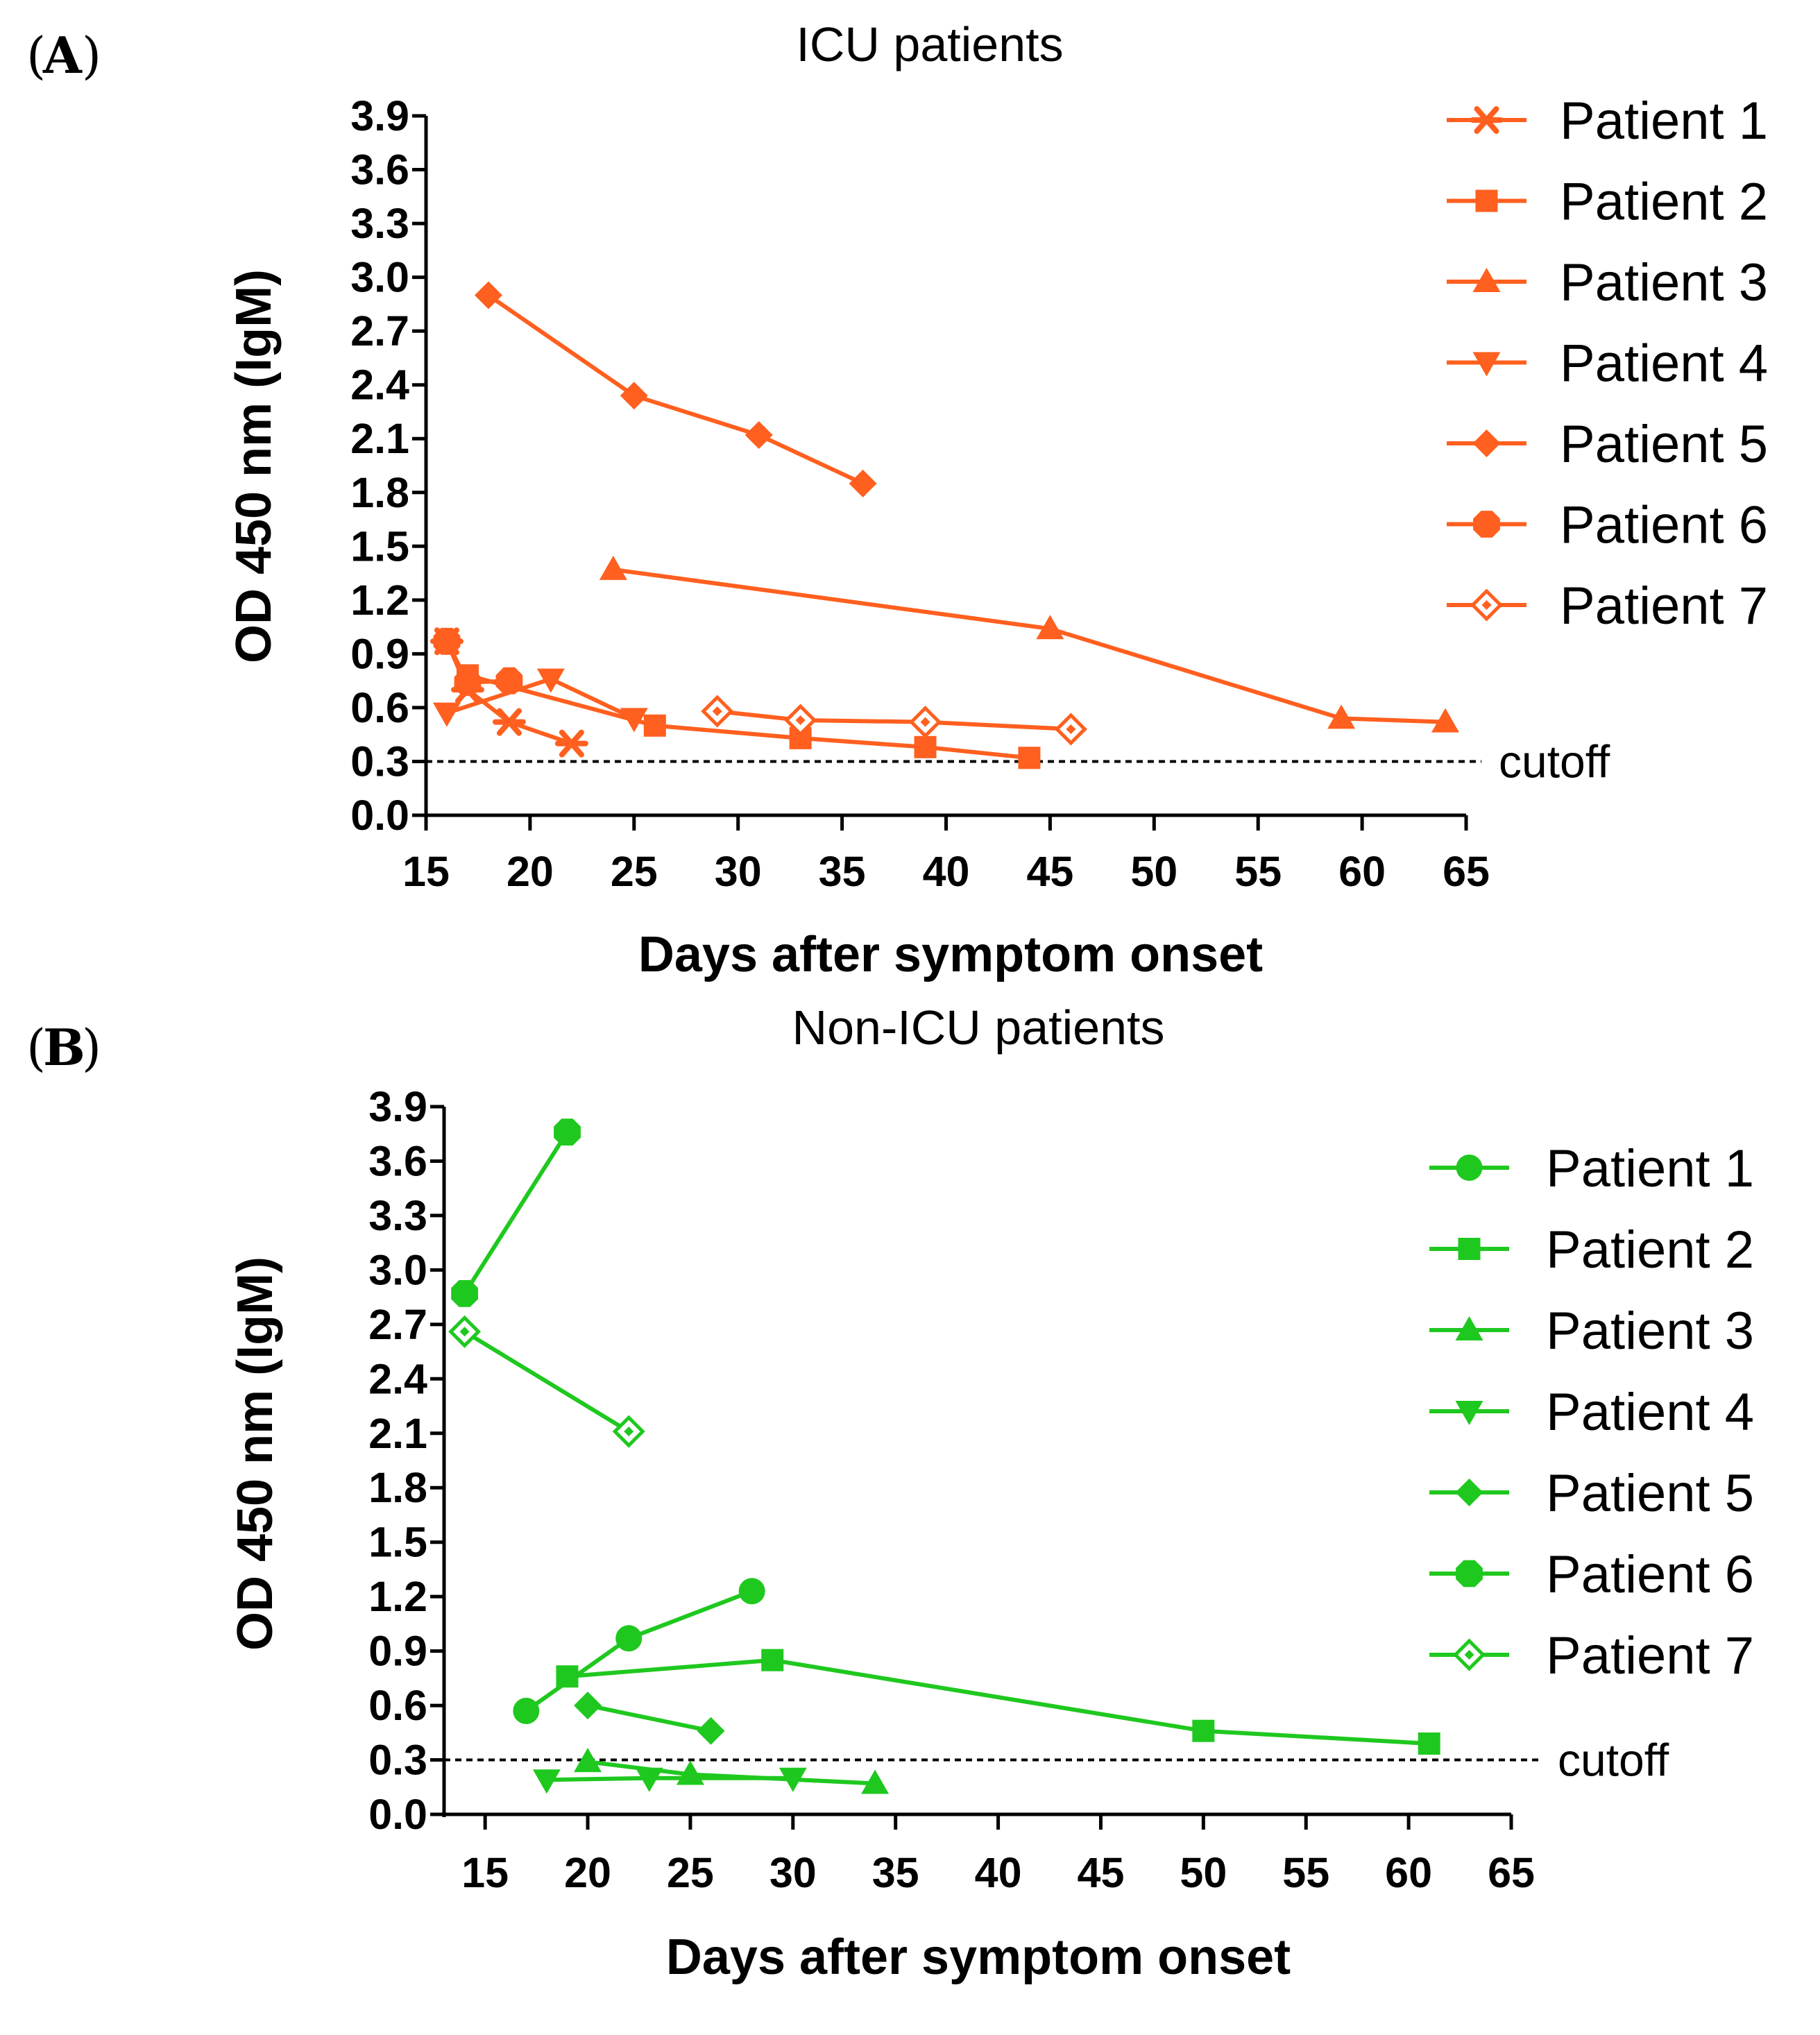  Describe the element at coordinates (398, 1596) in the screenshot. I see `y-tick-label: 1.2` at that location.